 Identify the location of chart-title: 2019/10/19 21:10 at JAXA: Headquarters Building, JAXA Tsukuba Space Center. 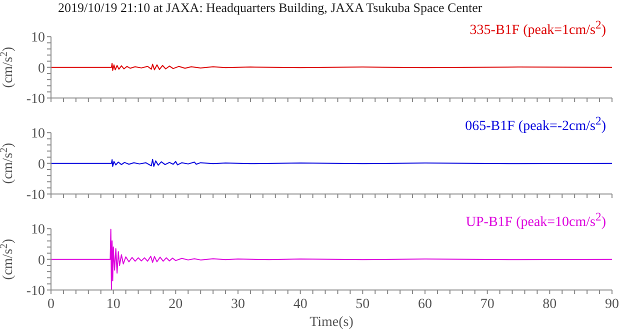
(270, 7).